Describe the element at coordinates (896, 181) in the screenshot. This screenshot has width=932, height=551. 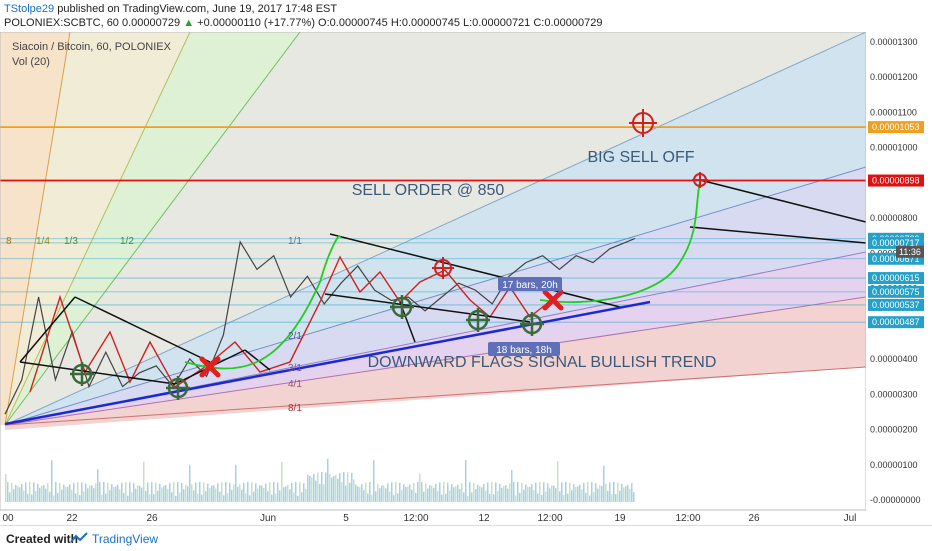
I see `level-price-label: 0.00000898` at that location.